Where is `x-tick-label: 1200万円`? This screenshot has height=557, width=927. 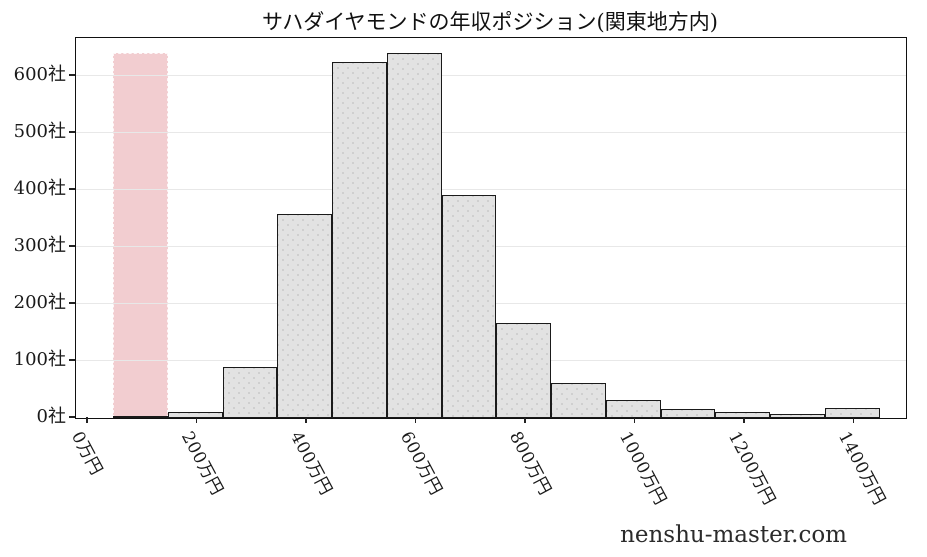
x-tick-label: 1200万円 is located at coordinates (751, 468).